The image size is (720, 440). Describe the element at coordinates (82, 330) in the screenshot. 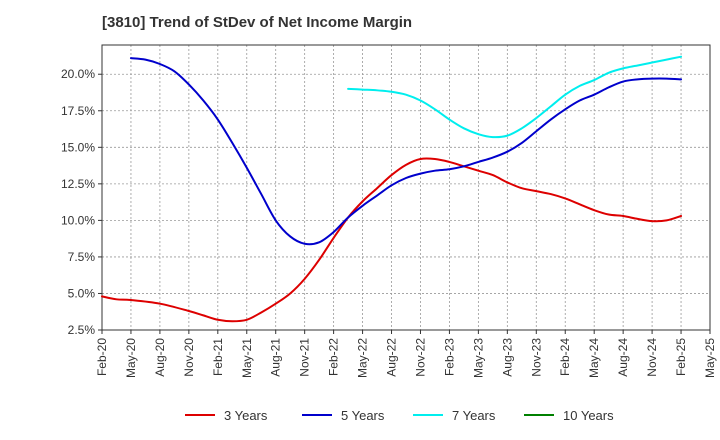

I see `y-tick-label: 2.5%` at that location.